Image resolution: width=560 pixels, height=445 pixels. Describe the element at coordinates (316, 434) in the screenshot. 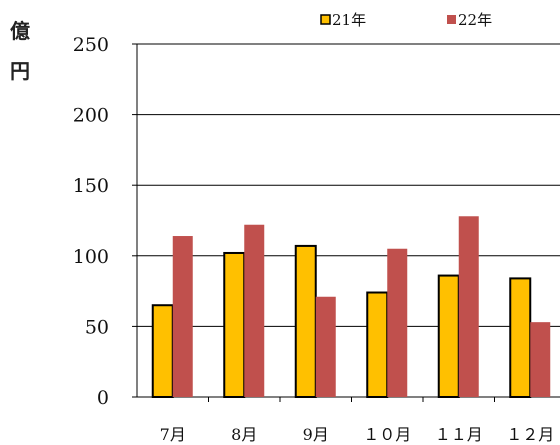

I see `category-label: 9月` at that location.